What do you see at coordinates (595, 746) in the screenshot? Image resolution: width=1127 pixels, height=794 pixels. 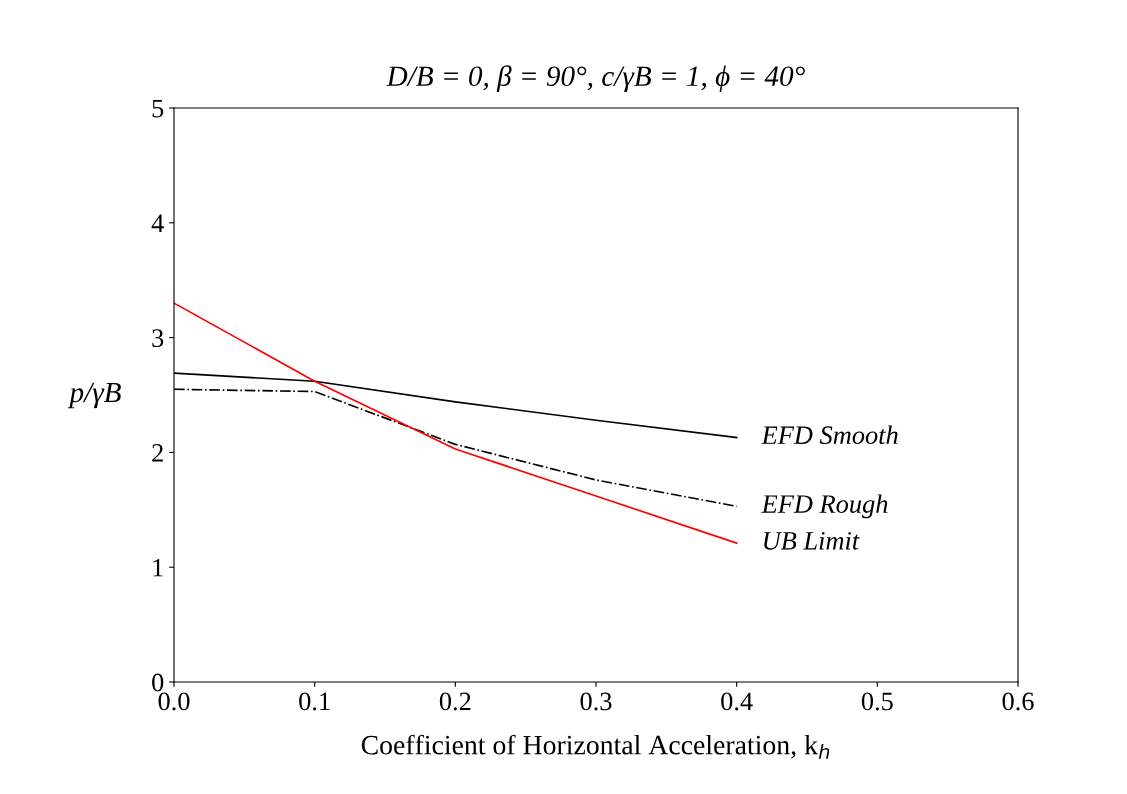 I see `x-axis-title: Coefficient of Horizontal Acceleration, k$_{h}$` at bounding box center [595, 746].